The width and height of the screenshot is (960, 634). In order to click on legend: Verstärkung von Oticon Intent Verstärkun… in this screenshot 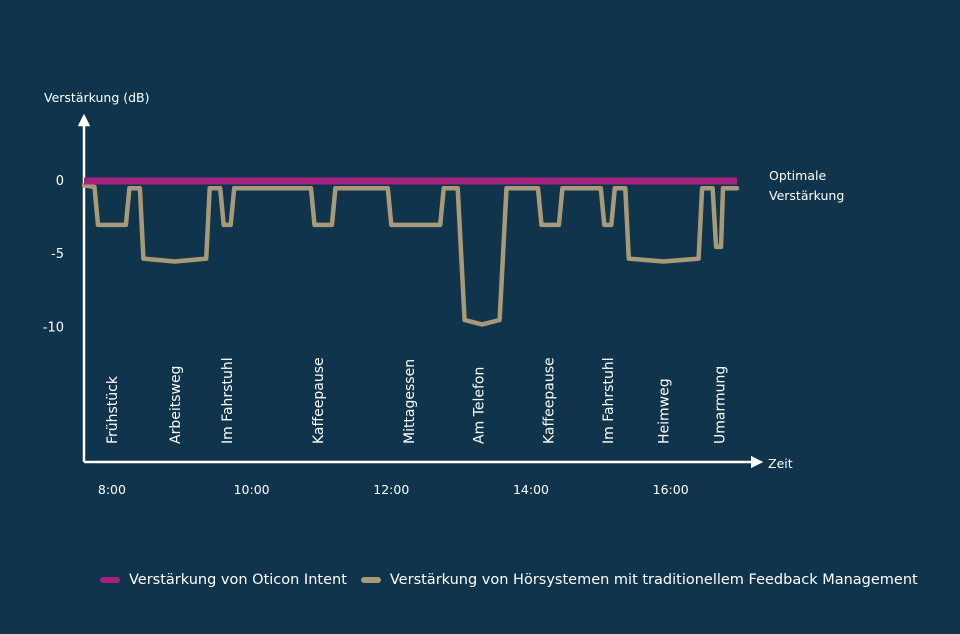, I will do `click(509, 580)`.